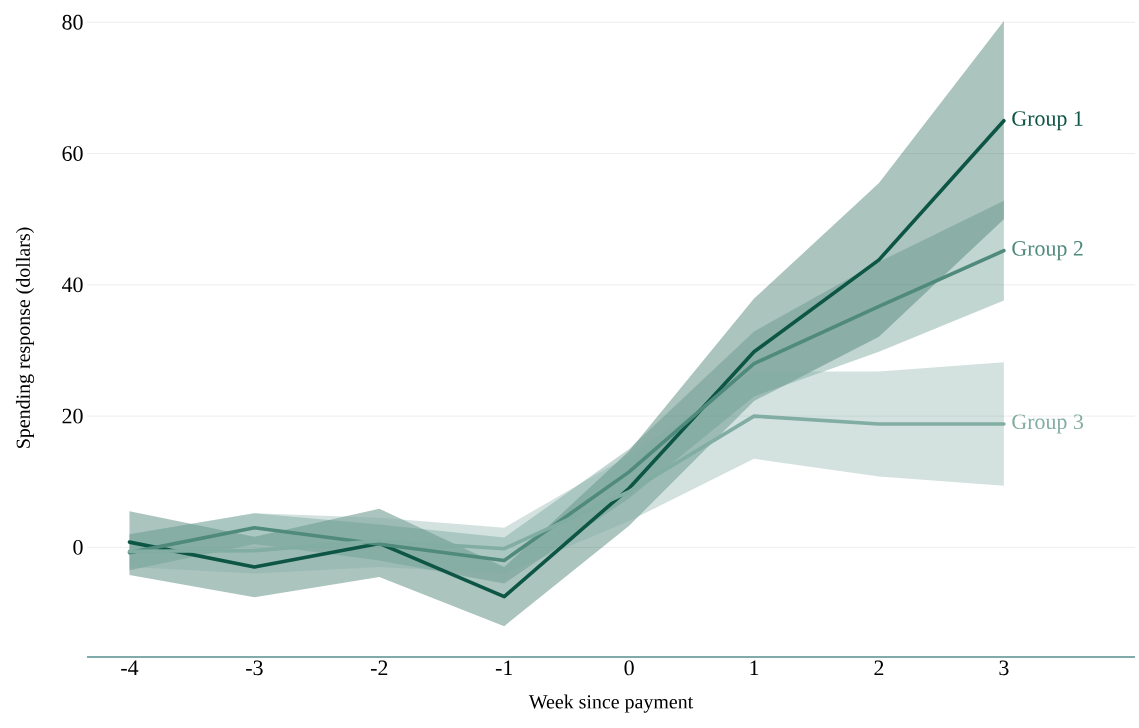 This screenshot has height=728, width=1139. What do you see at coordinates (504, 667) in the screenshot?
I see `x-tick-label: -1` at bounding box center [504, 667].